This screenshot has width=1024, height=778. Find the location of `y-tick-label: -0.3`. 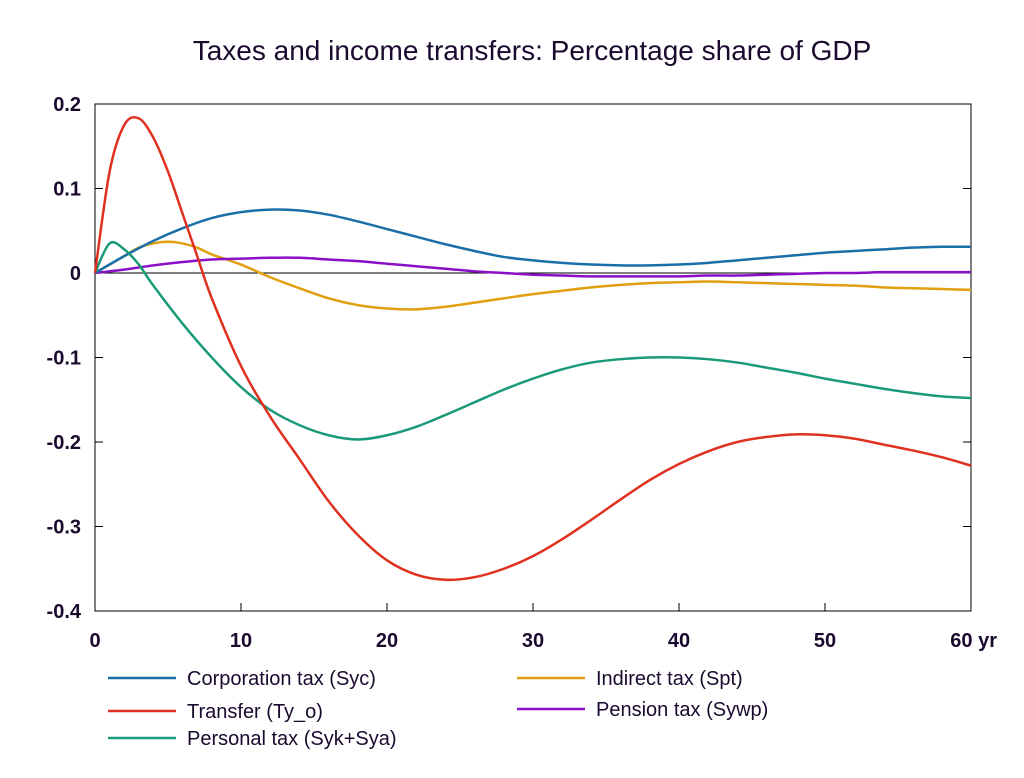

y-tick-label: -0.3 is located at coordinates (64, 528).